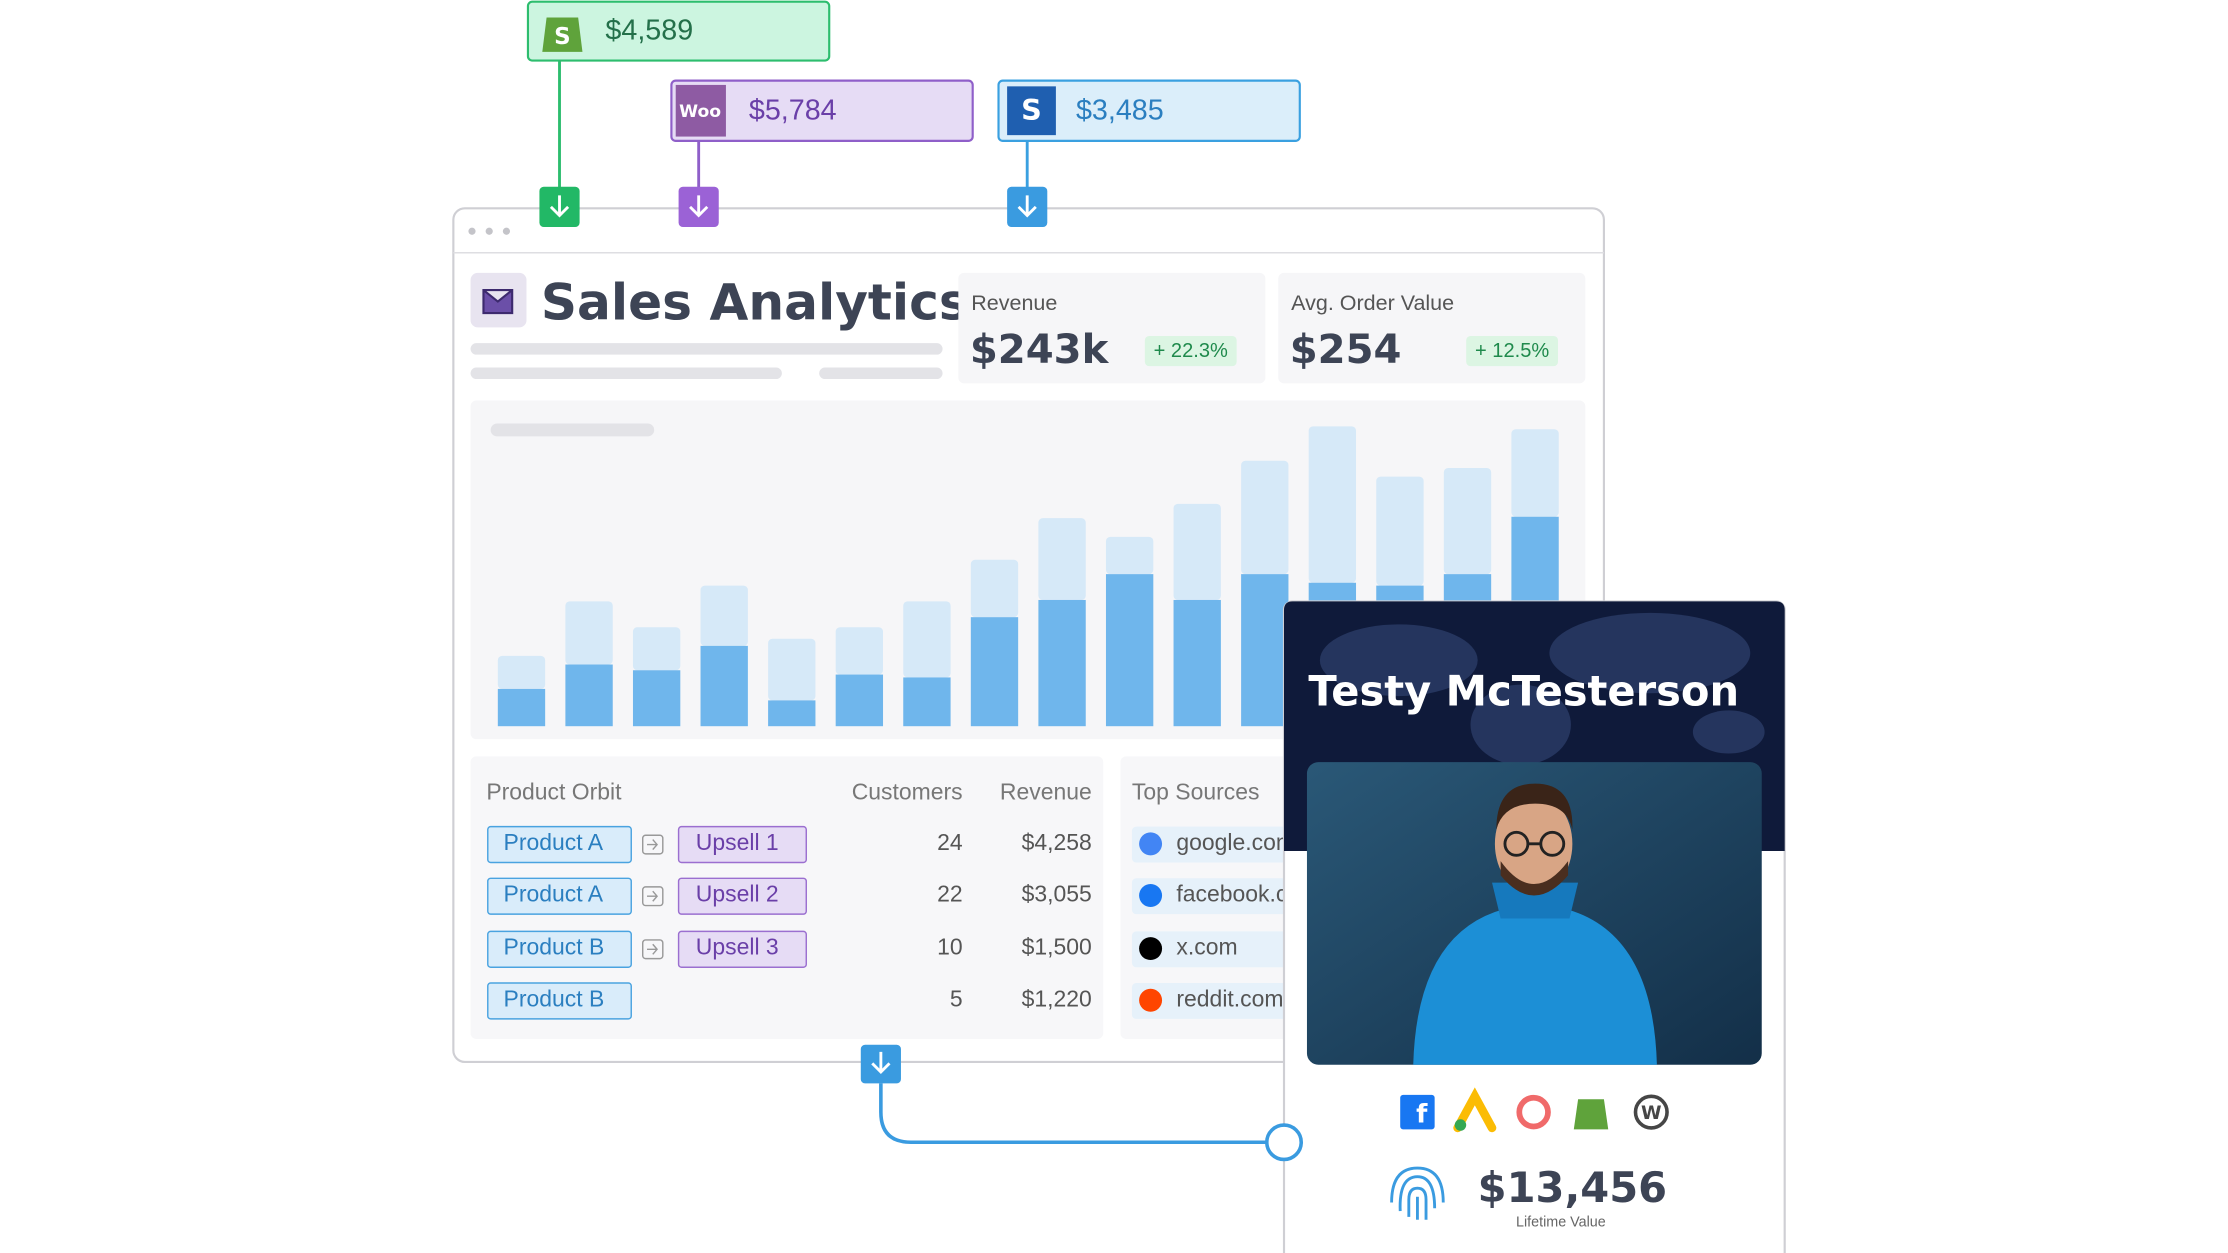  Describe the element at coordinates (1372, 303) in the screenshot. I see `stat-label: Avg. Order Value` at that location.